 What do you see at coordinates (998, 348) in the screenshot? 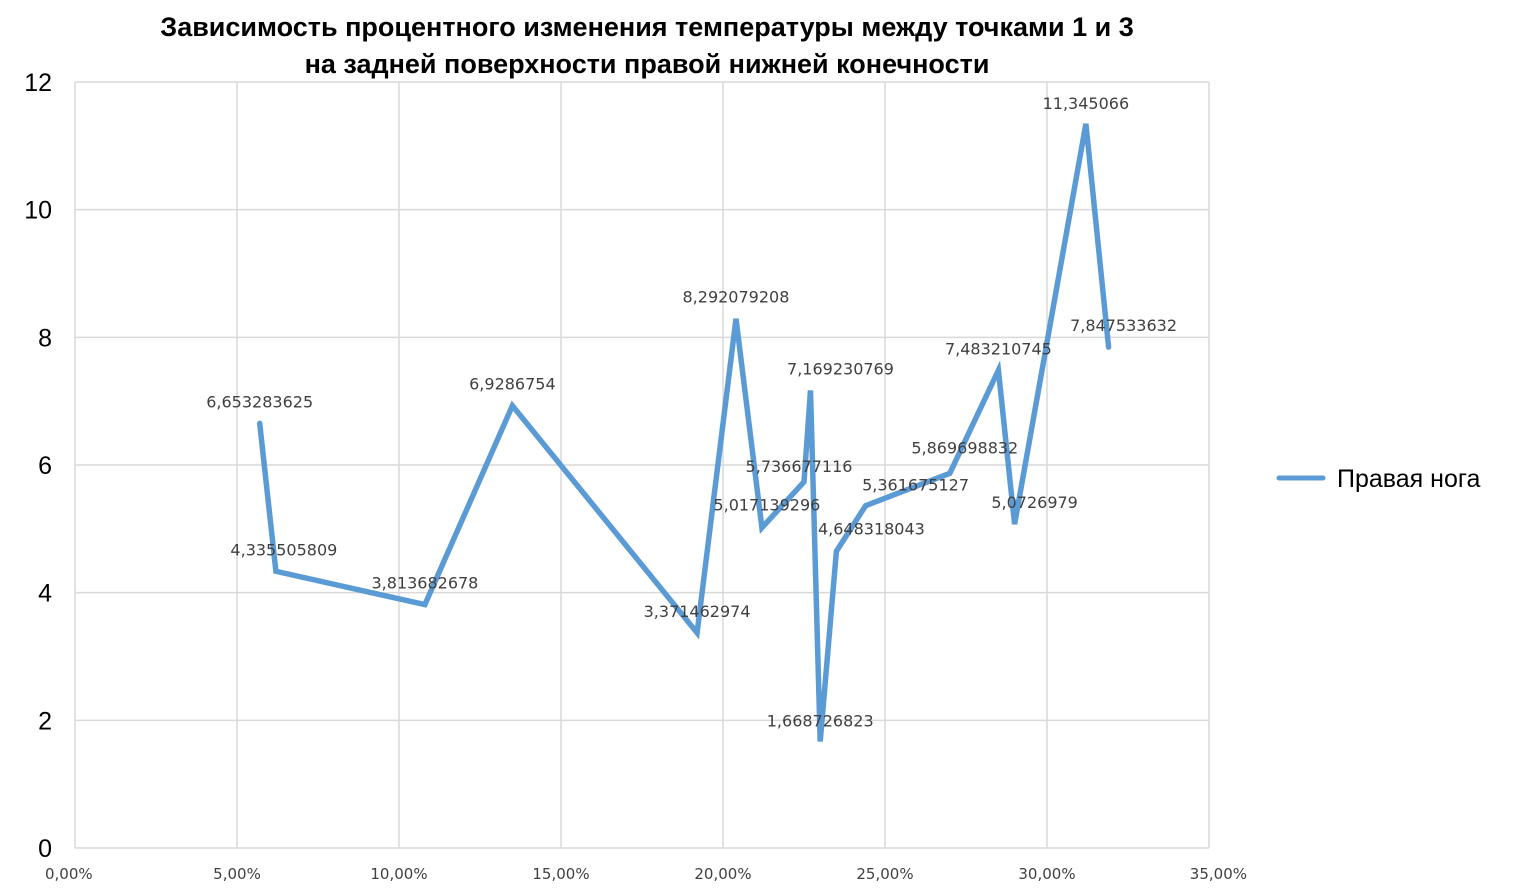
I see `data-label: 7,483210745` at bounding box center [998, 348].